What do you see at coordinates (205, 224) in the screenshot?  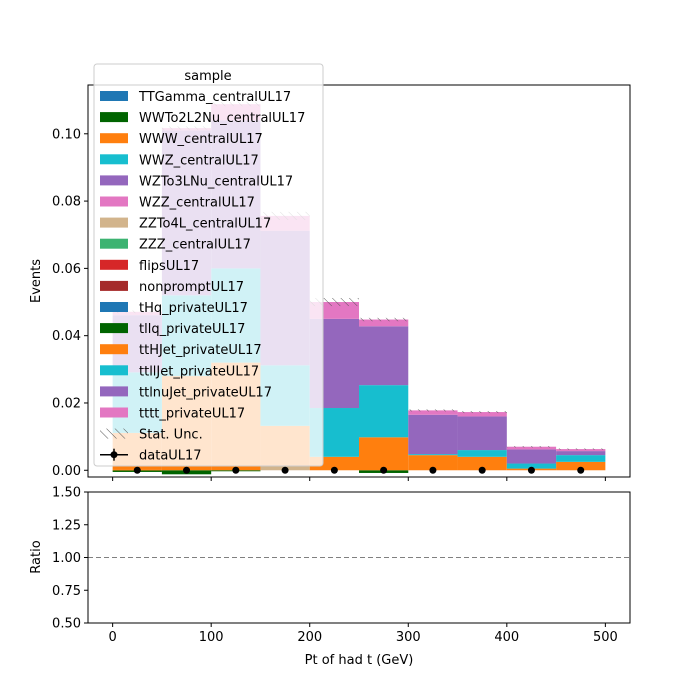 I see `legend-entry-label: ZZTo4L_centralUL17` at bounding box center [205, 224].